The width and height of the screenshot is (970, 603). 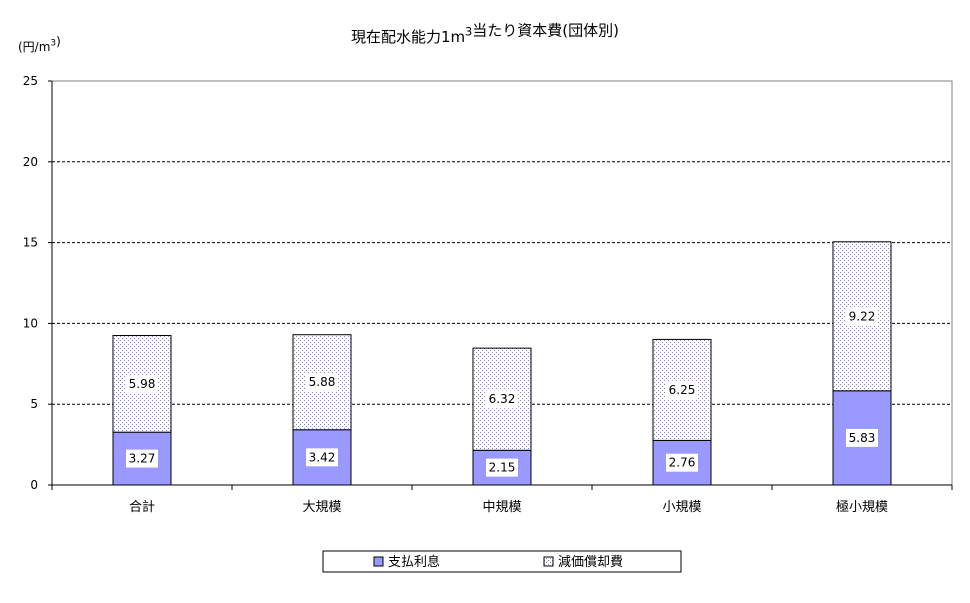 I want to click on legend-label: 減価償却費, so click(x=590, y=562).